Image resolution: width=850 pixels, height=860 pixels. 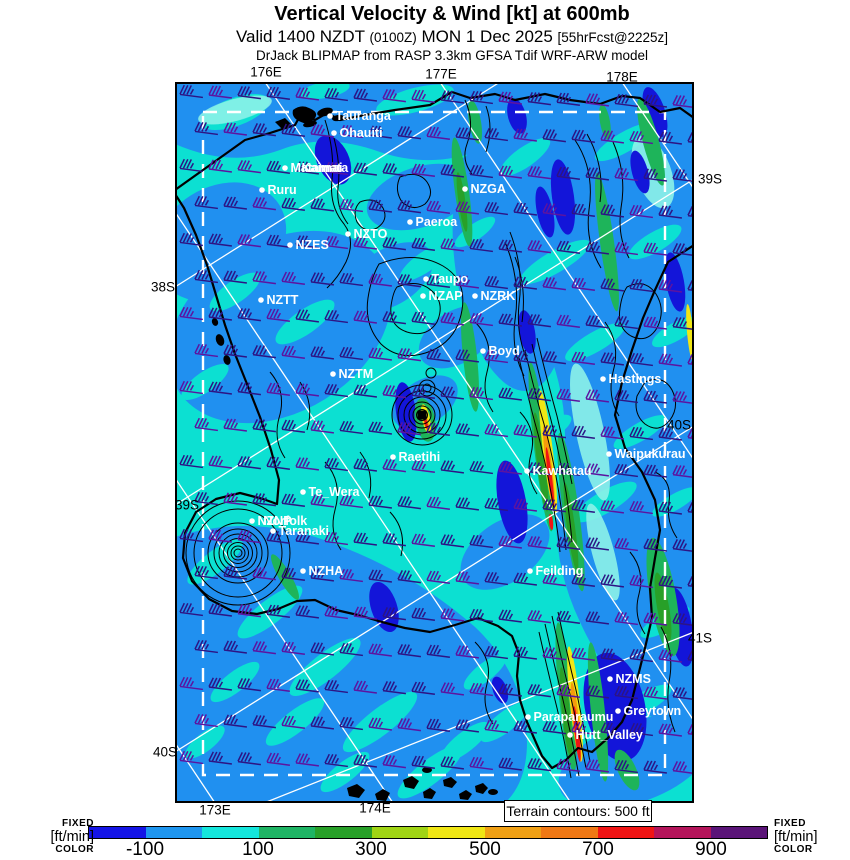 I want to click on colorbar-right-caption: FIXED [ft/min] COLOR, so click(x=796, y=836).